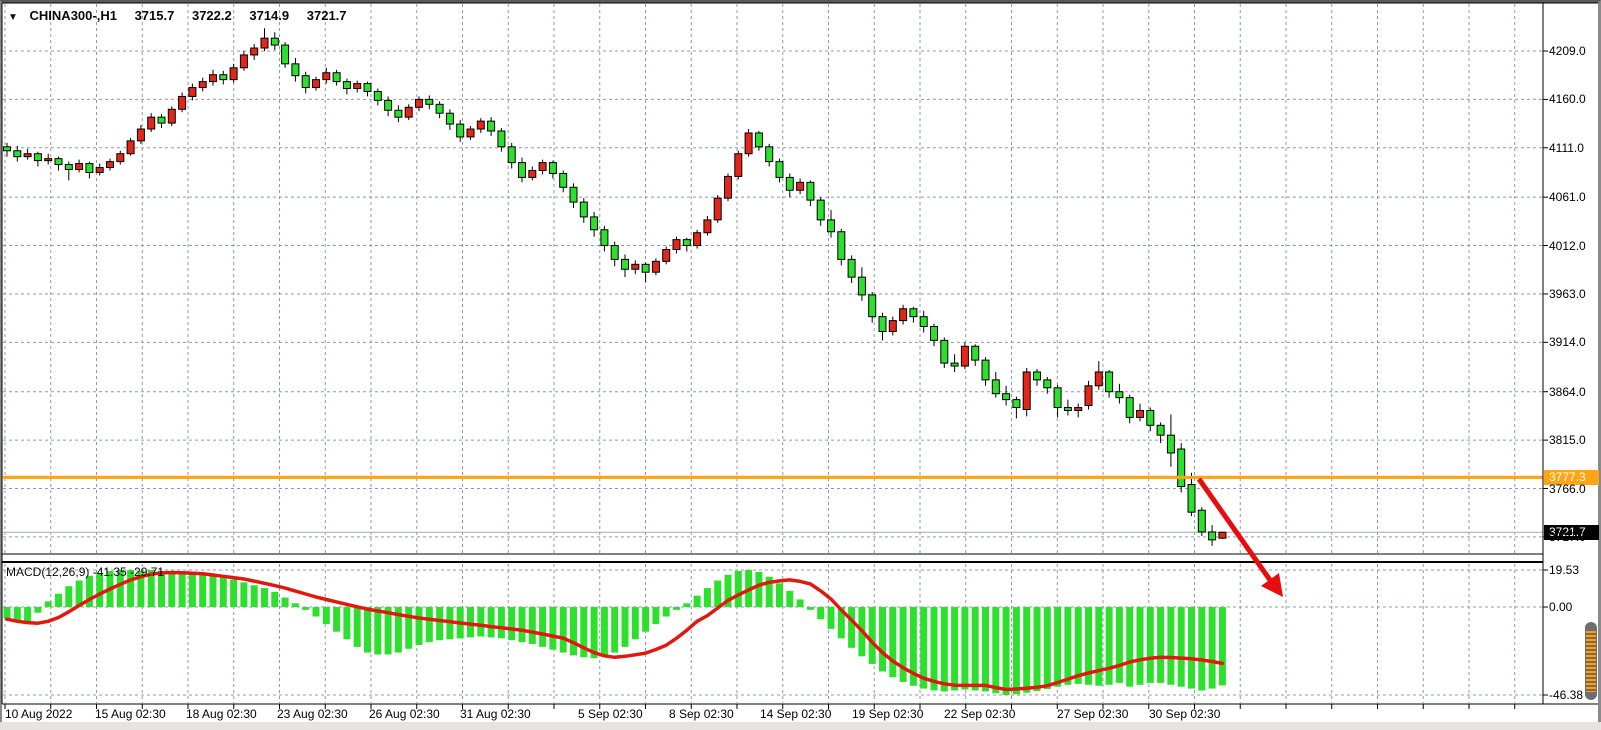 Image resolution: width=1601 pixels, height=730 pixels. What do you see at coordinates (1567, 51) in the screenshot?
I see `price-axis-label: 4209.0` at bounding box center [1567, 51].